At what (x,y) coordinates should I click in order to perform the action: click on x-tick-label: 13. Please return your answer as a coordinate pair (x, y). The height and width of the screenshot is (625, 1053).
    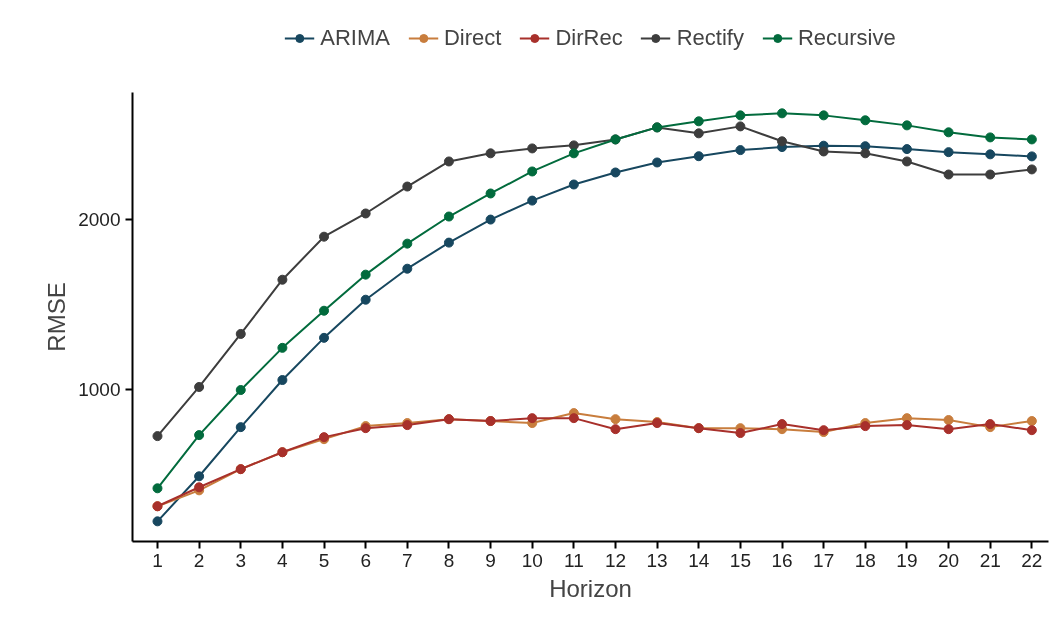
    Looking at the image, I should click on (657, 560).